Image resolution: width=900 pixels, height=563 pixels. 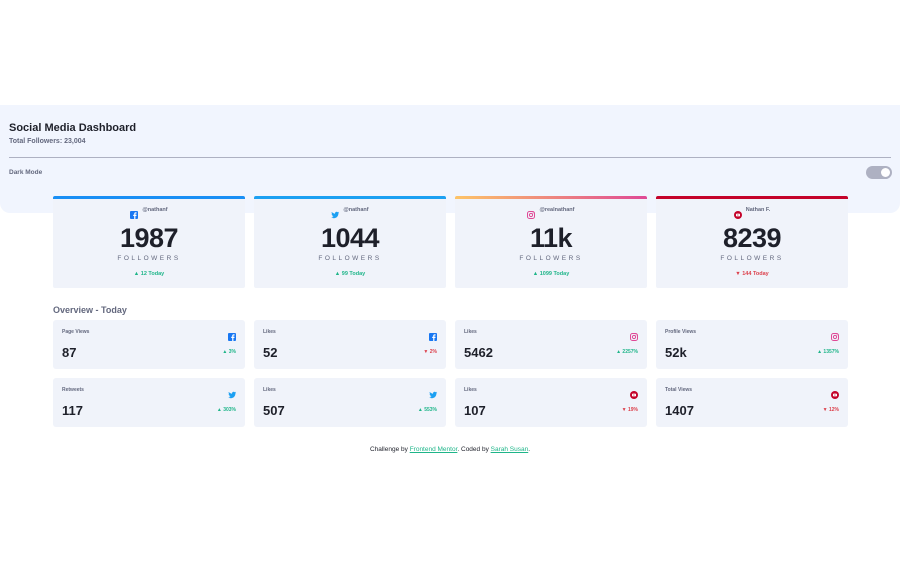 I want to click on overview-tile-page-views: Page Views 87 ▲ 3%, so click(x=149, y=344).